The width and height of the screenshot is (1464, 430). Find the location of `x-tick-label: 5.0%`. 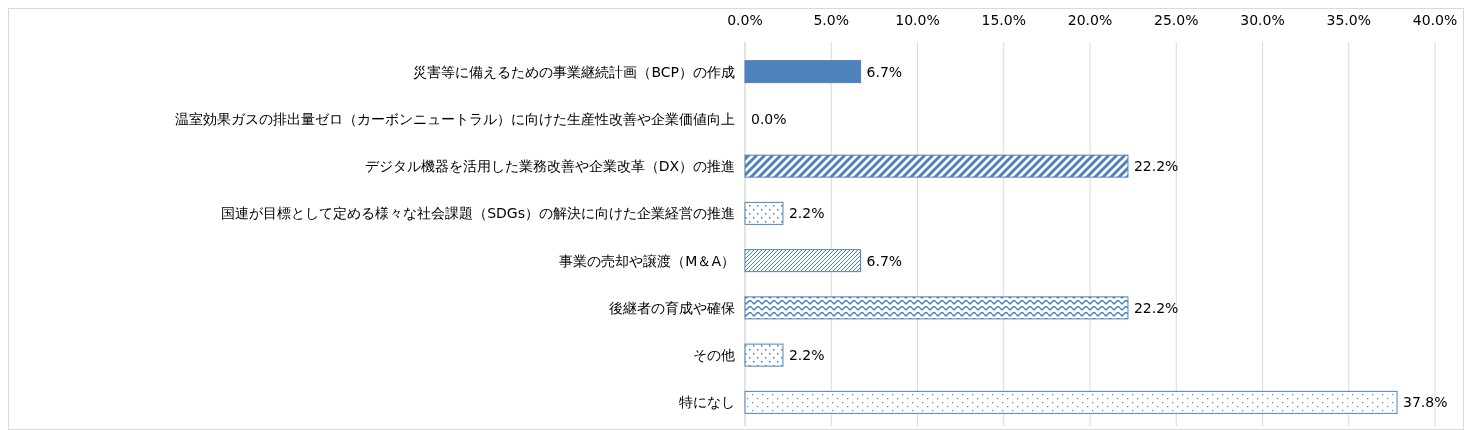

x-tick-label: 5.0% is located at coordinates (831, 20).